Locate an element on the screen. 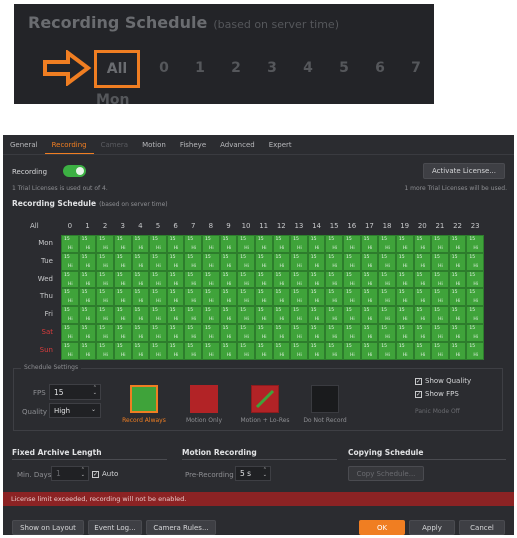  hour-label: 16 is located at coordinates (352, 226).